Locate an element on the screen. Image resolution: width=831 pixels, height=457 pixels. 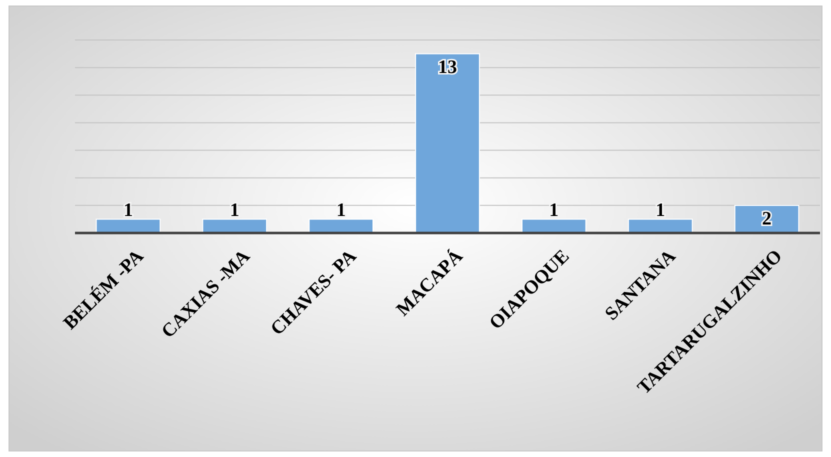
data-label: 13 is located at coordinates (447, 67).